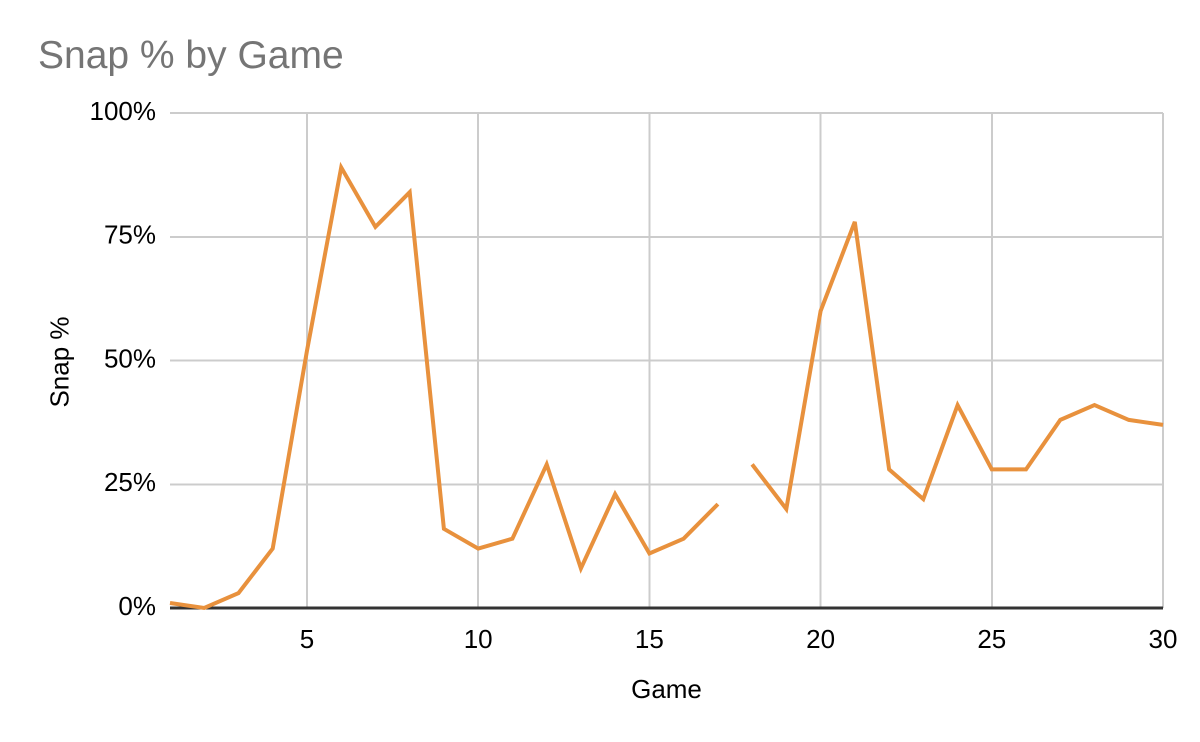 Image resolution: width=1200 pixels, height=742 pixels. I want to click on x-tick-label: 10, so click(478, 639).